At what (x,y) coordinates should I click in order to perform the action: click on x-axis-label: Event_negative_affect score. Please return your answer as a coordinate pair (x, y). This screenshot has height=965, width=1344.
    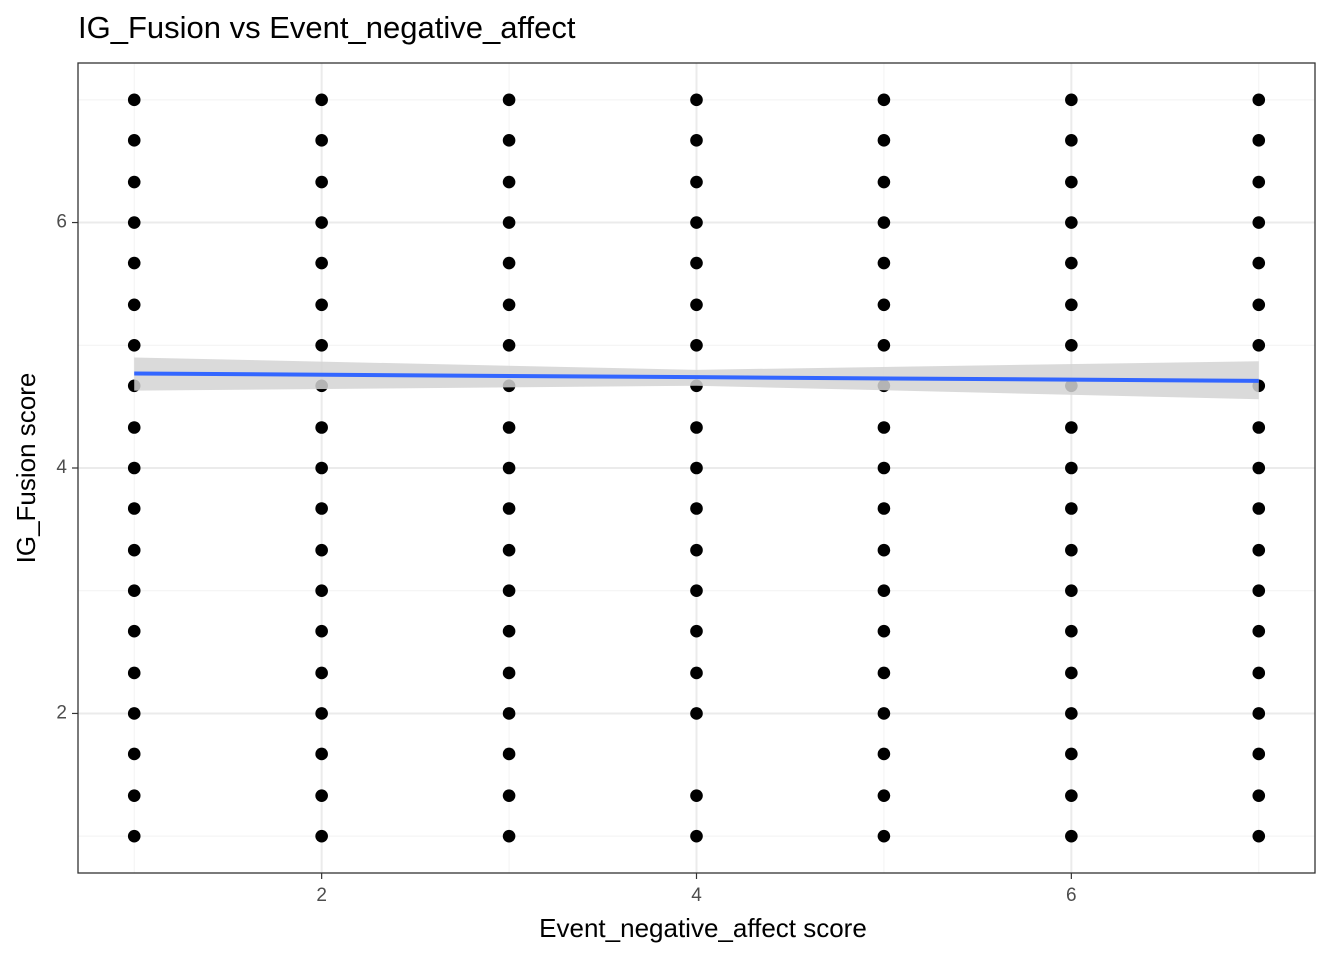
    Looking at the image, I should click on (703, 928).